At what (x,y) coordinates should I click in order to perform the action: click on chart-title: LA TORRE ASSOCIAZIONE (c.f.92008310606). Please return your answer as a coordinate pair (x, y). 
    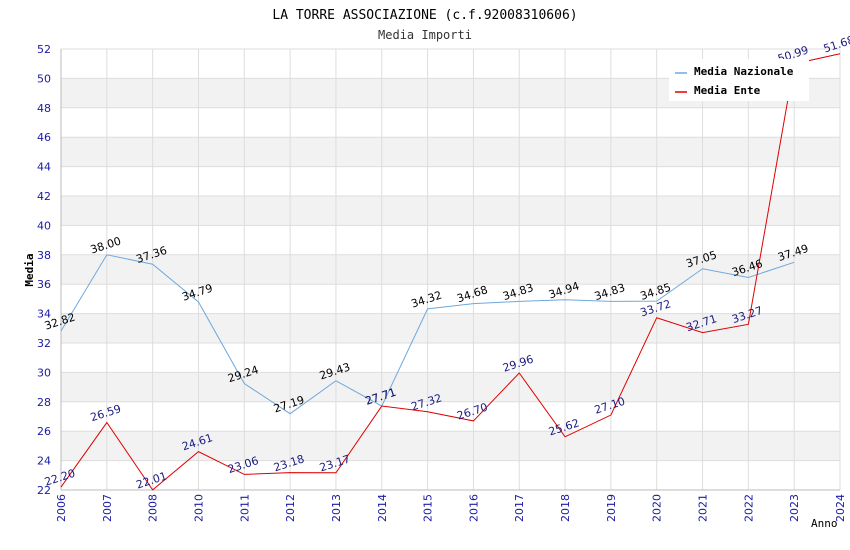
    Looking at the image, I should click on (424, 15).